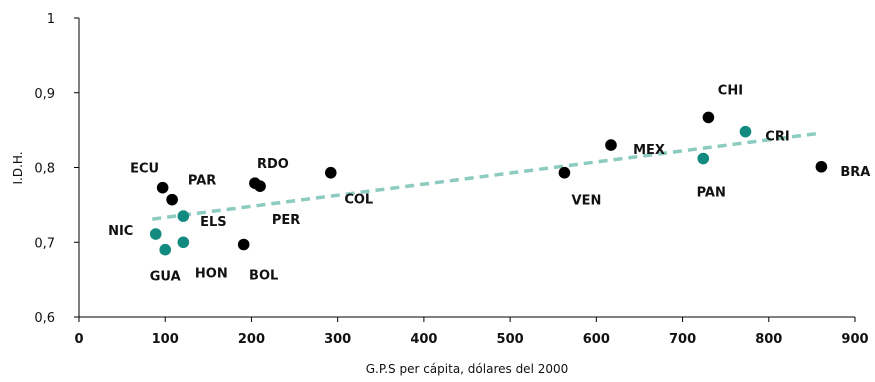  What do you see at coordinates (213, 222) in the screenshot?
I see `data-label-els: ELS` at bounding box center [213, 222].